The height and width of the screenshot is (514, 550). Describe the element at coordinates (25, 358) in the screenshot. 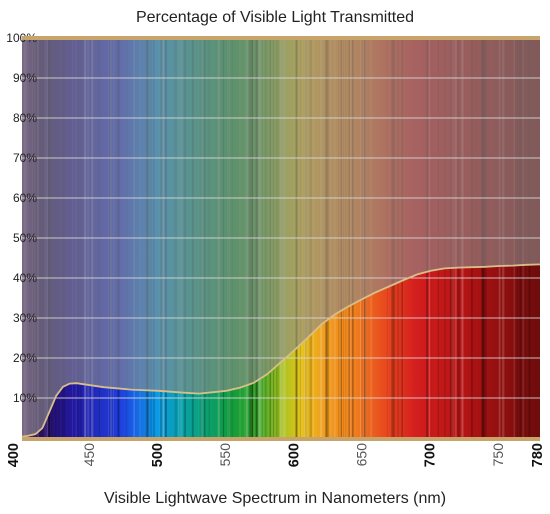

I see `y-tick-label: 20%` at that location.